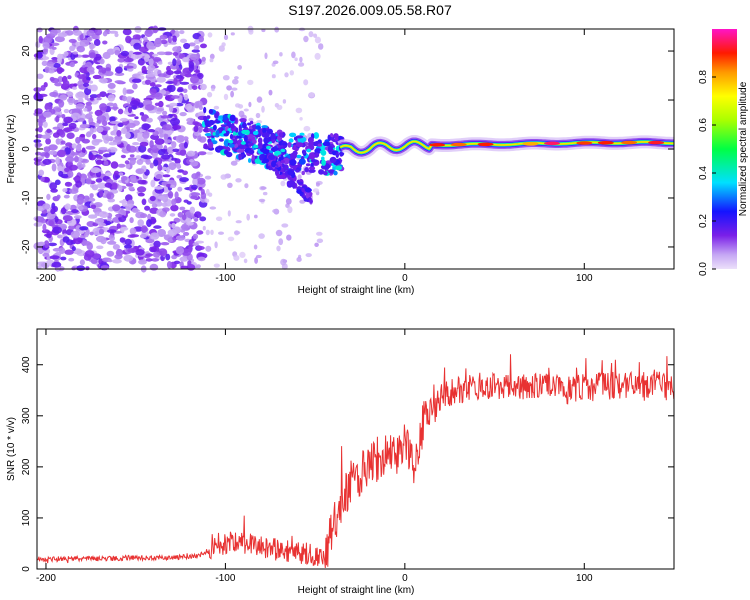 This screenshot has width=750, height=600. I want to click on y-tick-label: 100, so click(26, 517).